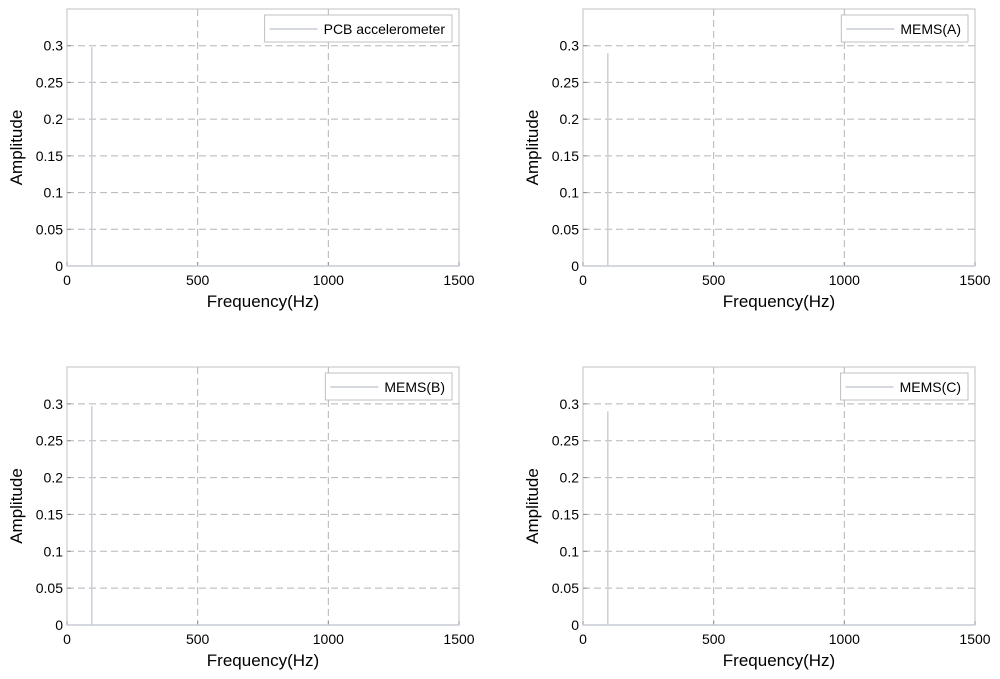 The width and height of the screenshot is (1000, 679). I want to click on legend: MEMS(B), so click(388, 386).